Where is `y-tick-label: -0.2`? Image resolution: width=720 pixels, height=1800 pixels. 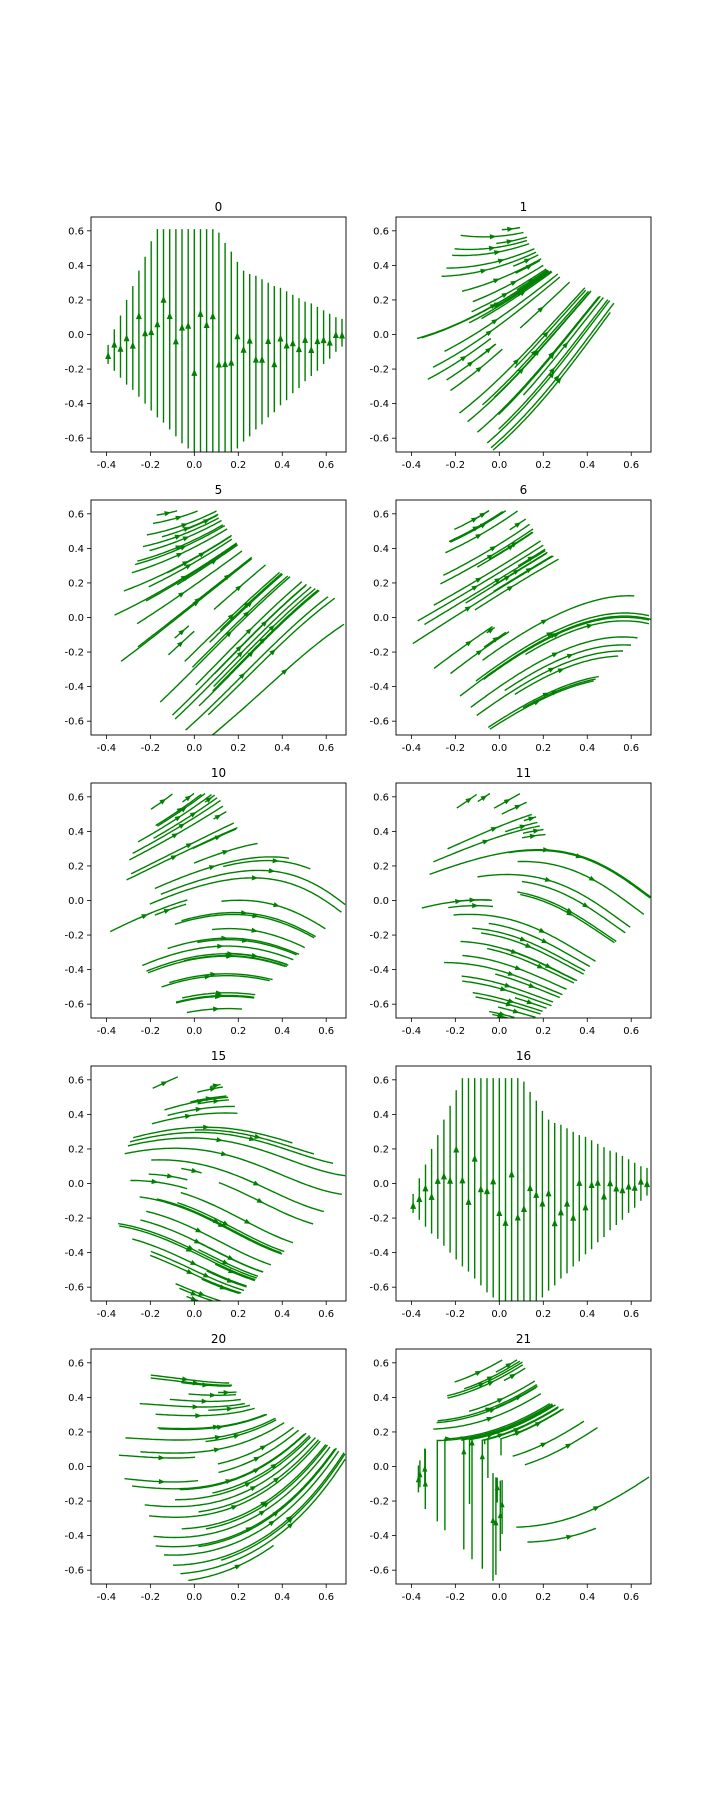 y-tick-label: -0.2 is located at coordinates (379, 370).